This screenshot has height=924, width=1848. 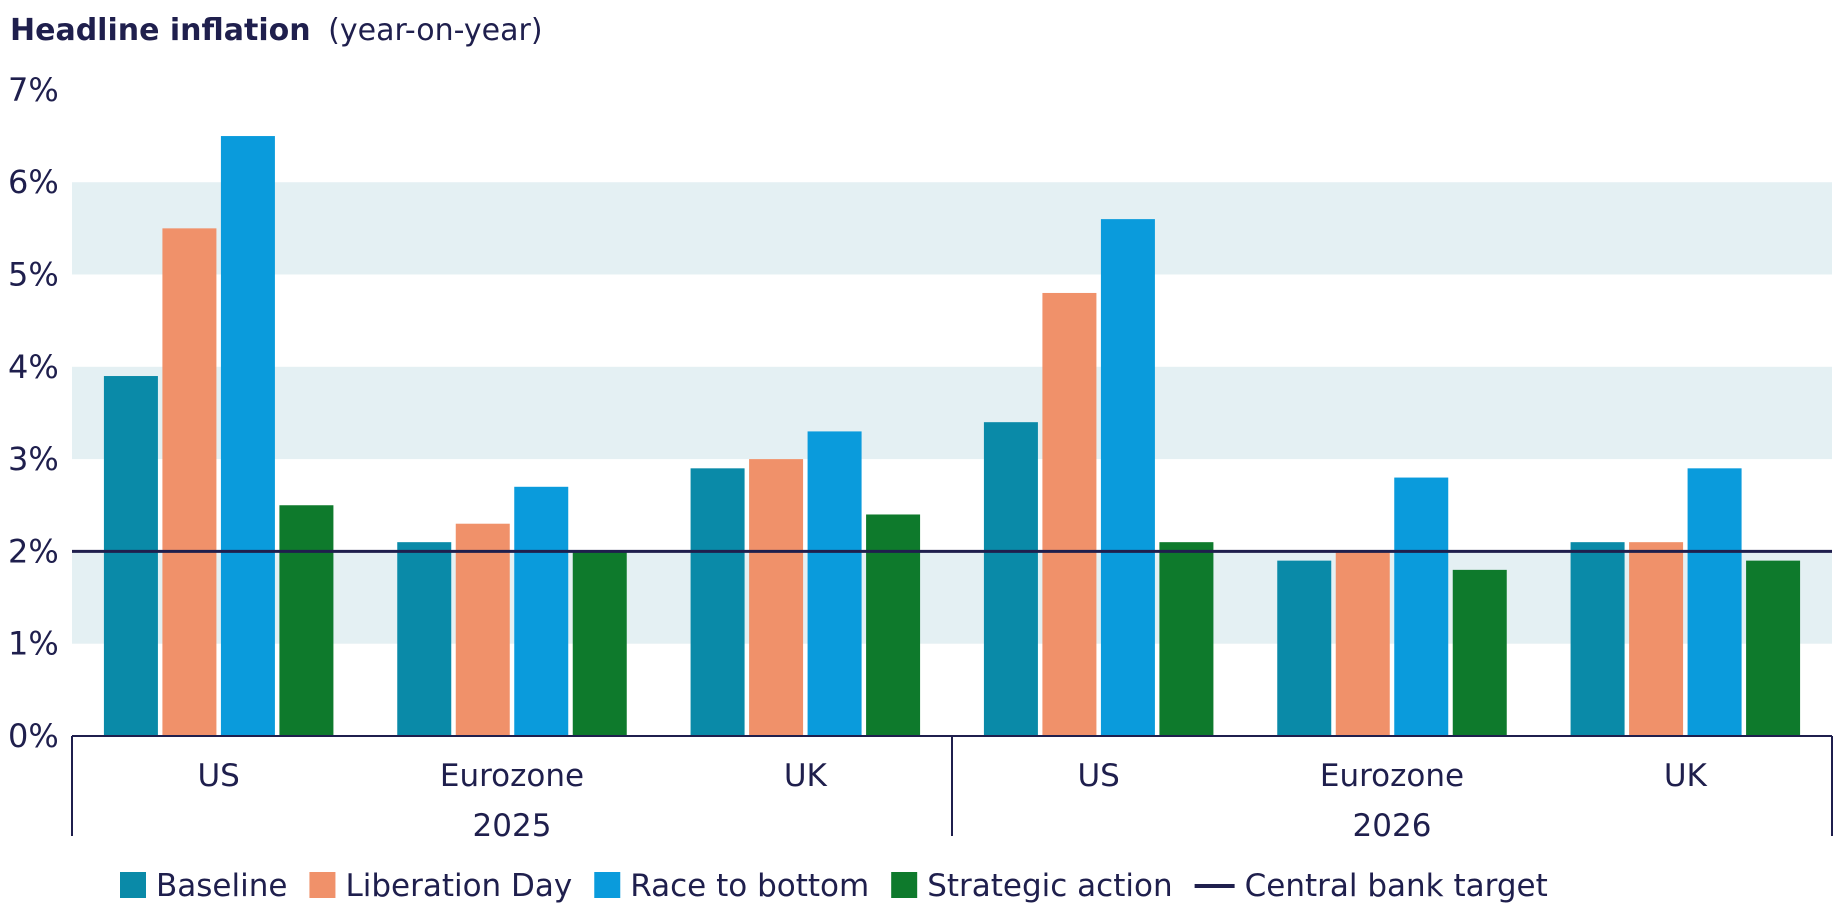 What do you see at coordinates (512, 826) in the screenshot?
I see `x-group-label: 2025` at bounding box center [512, 826].